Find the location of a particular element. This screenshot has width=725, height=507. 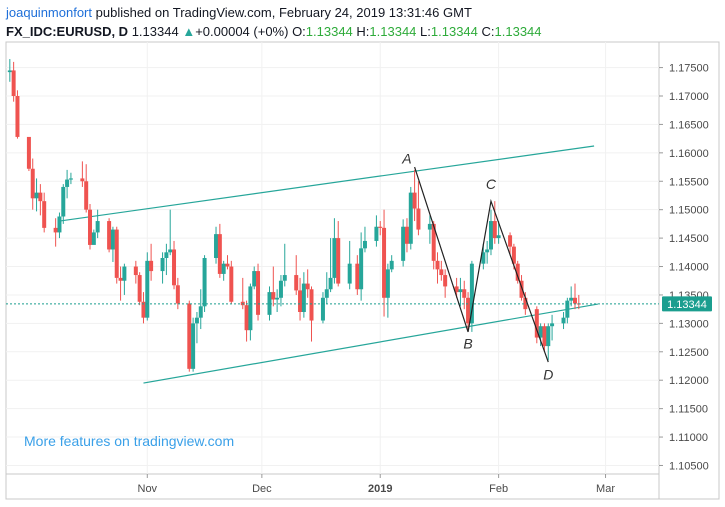

up-arrow-icon: ▲ is located at coordinates (189, 31).